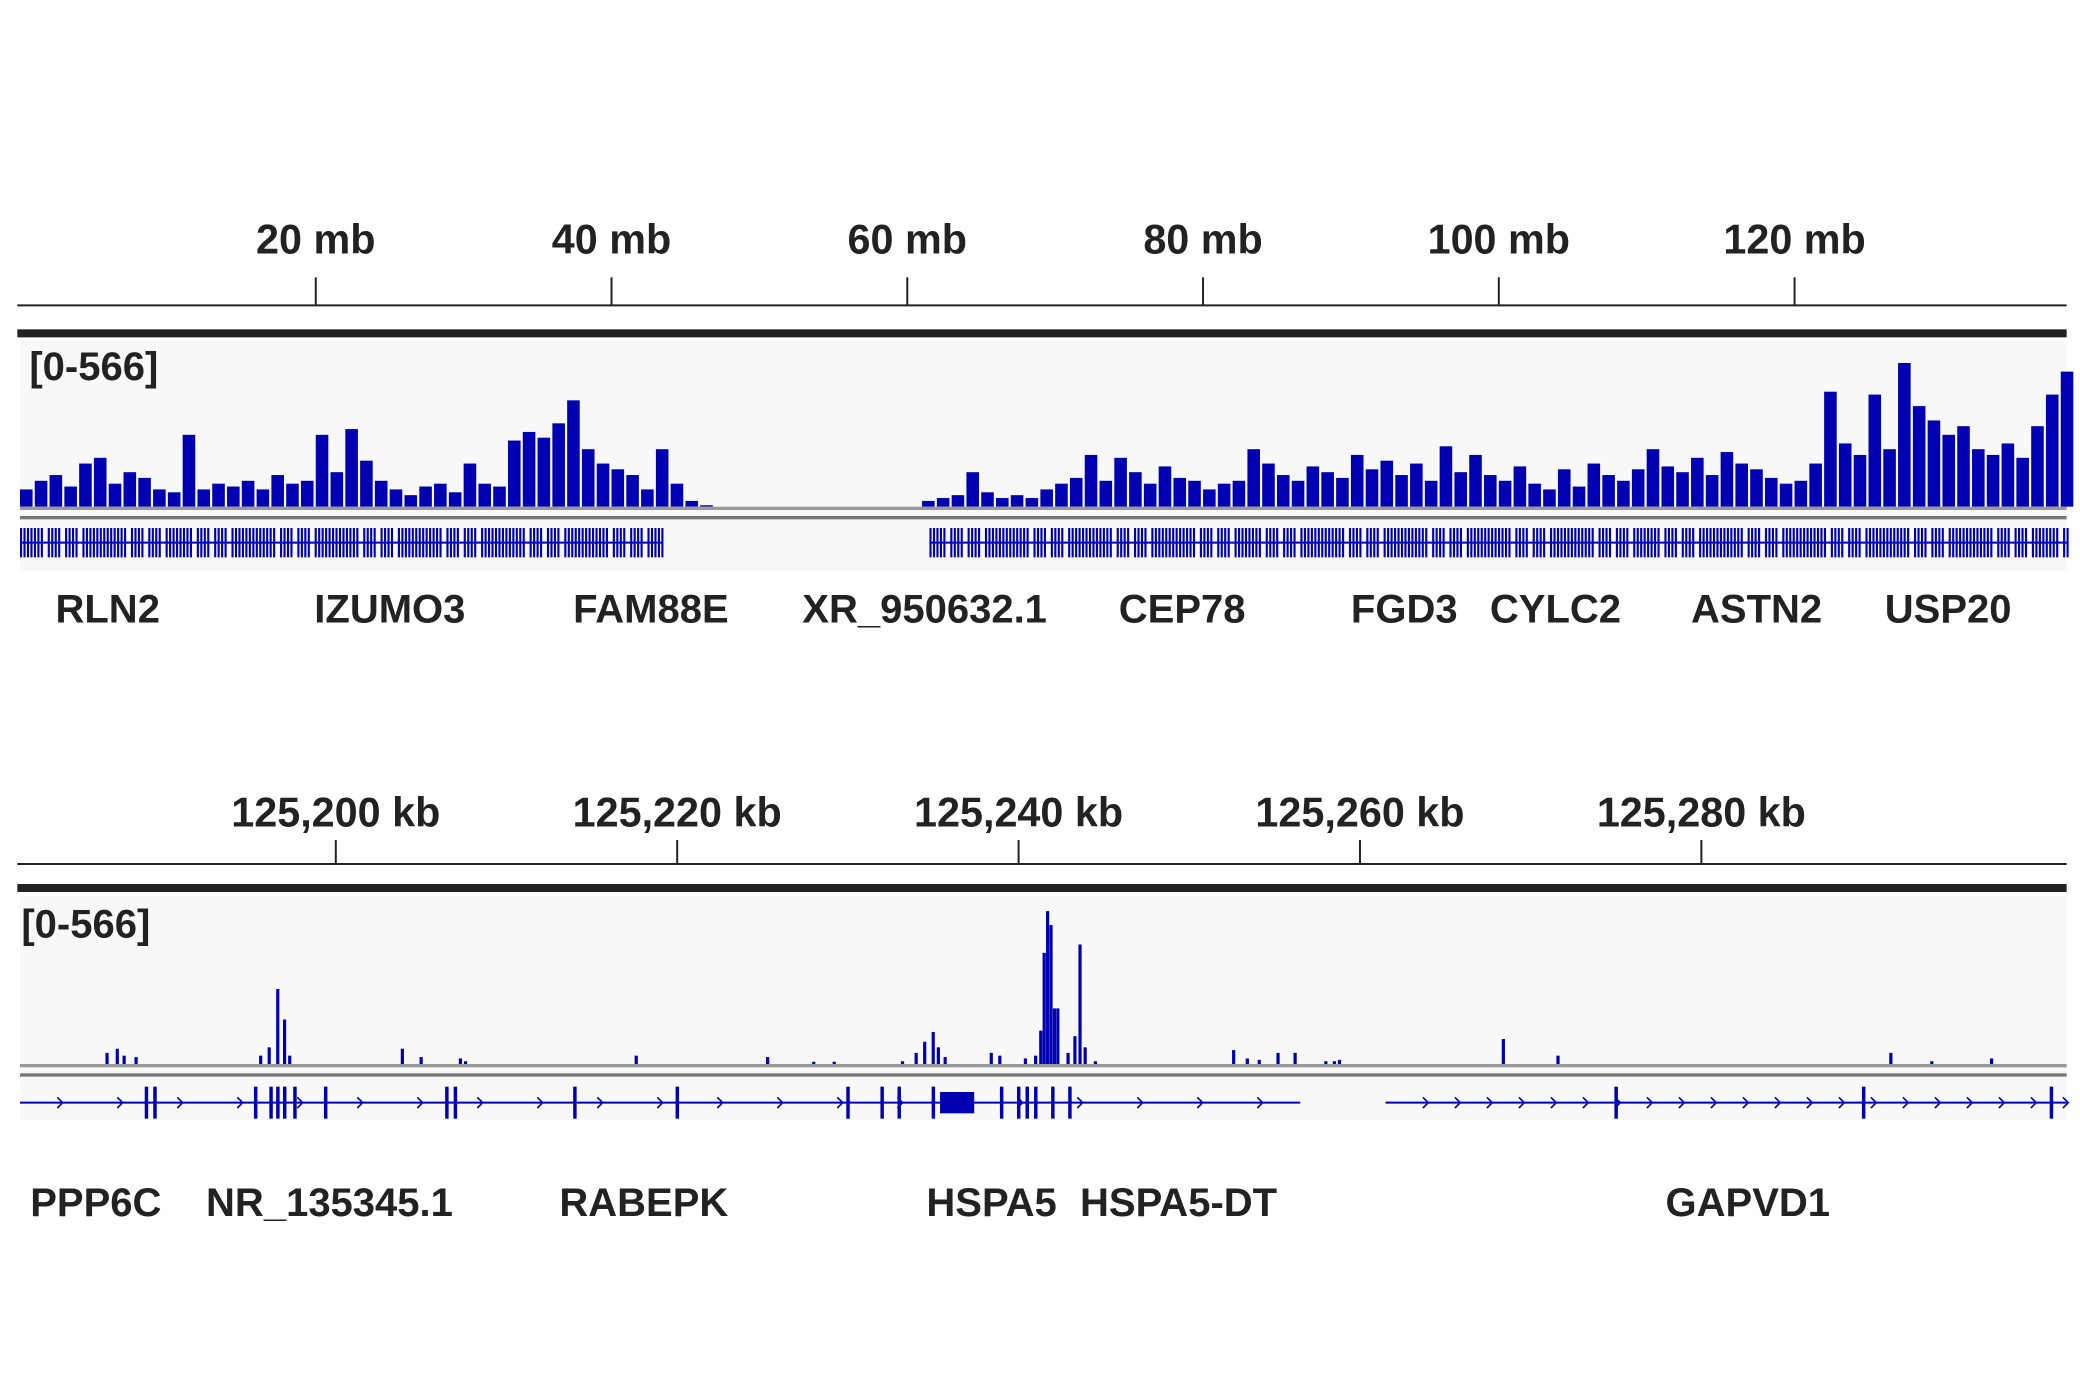 The height and width of the screenshot is (1400, 2080). What do you see at coordinates (1748, 1203) in the screenshot?
I see `gene-label: GAPVD1` at bounding box center [1748, 1203].